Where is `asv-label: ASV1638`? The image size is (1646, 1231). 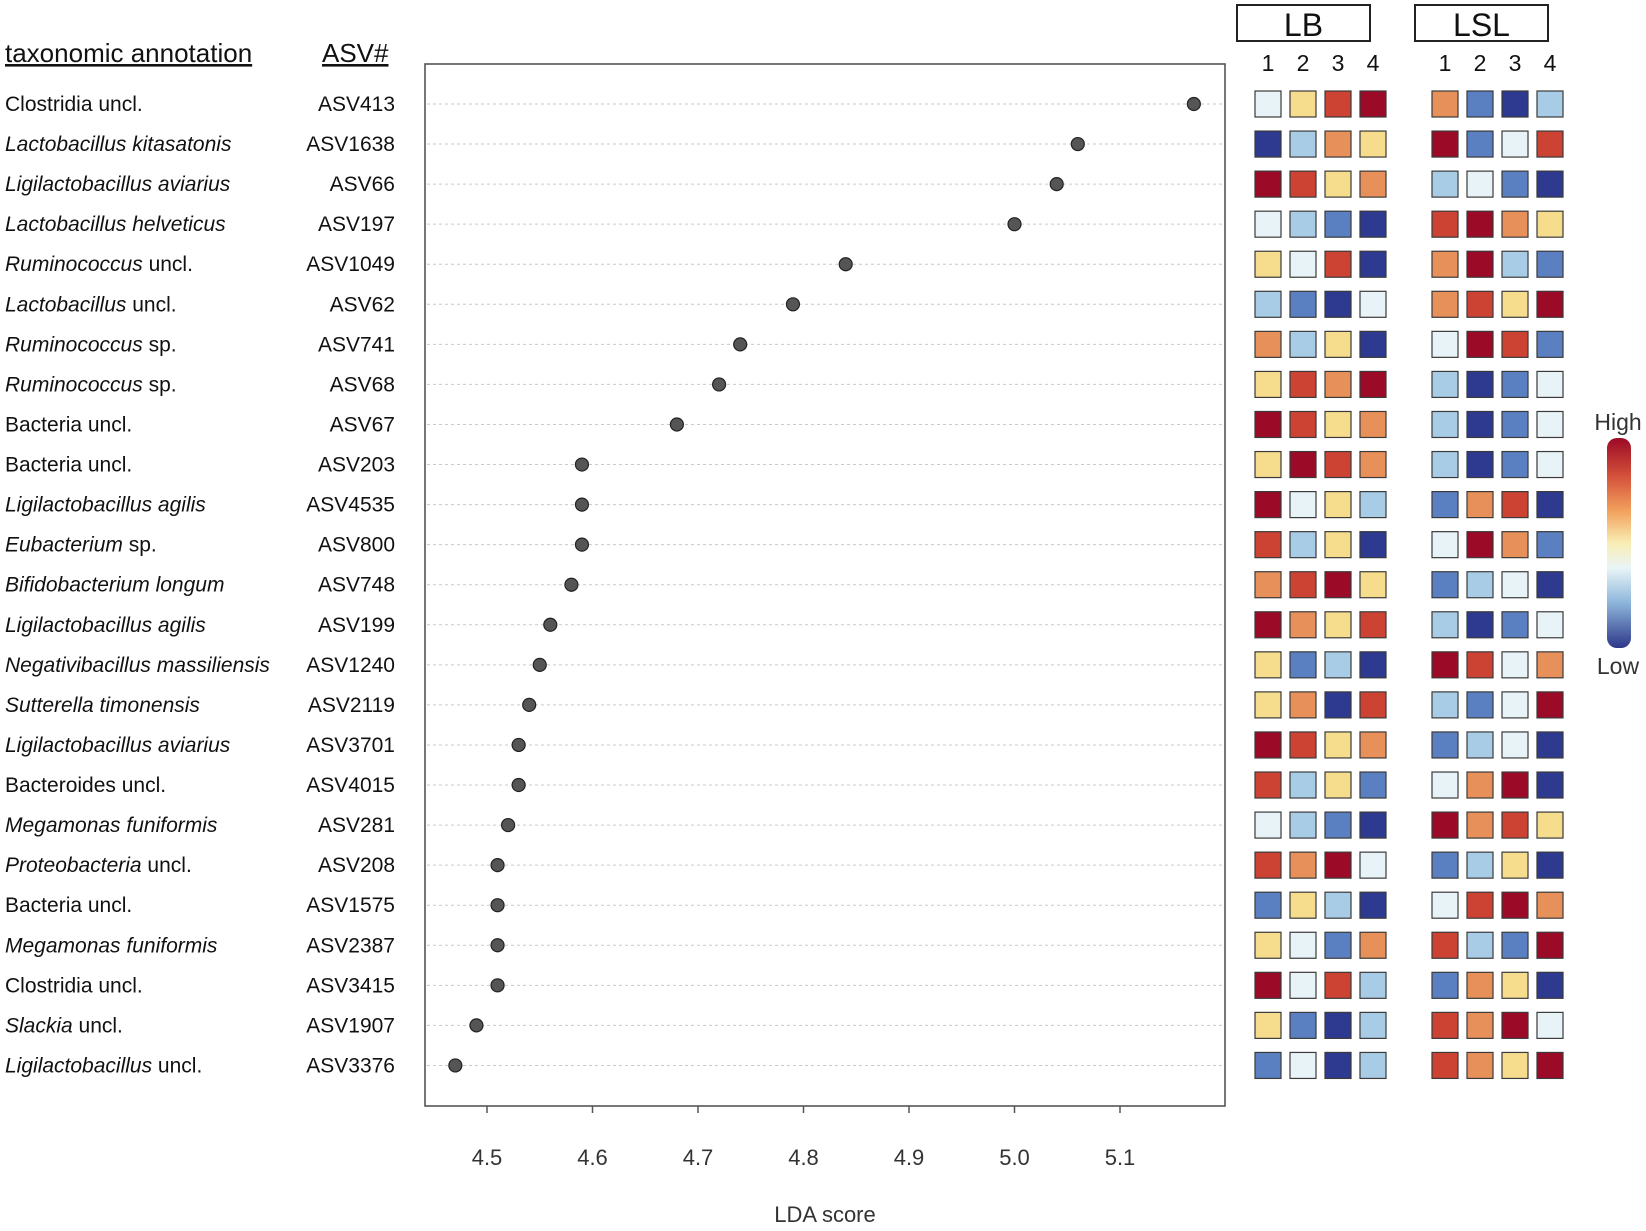 asv-label: ASV1638 is located at coordinates (350, 144).